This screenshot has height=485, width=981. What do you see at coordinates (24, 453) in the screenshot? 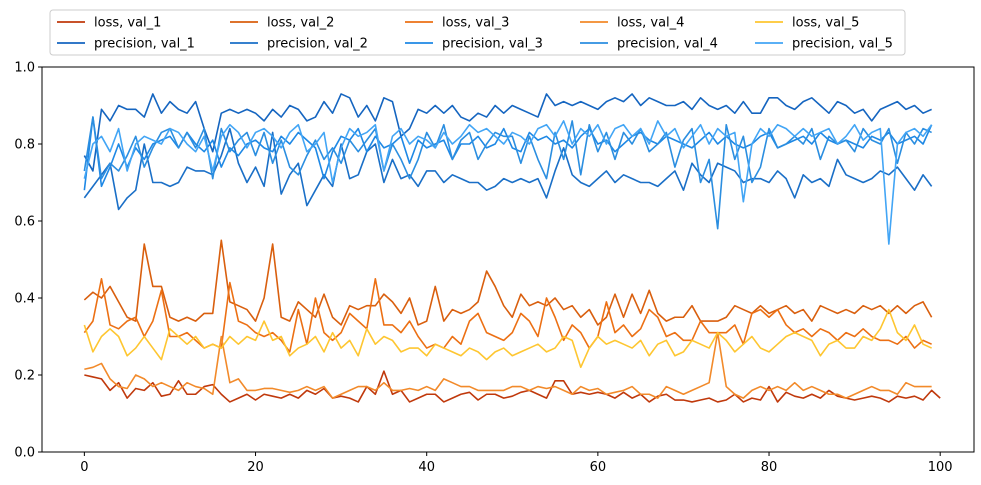
I see `y-tick-label: 0.0` at bounding box center [24, 453].